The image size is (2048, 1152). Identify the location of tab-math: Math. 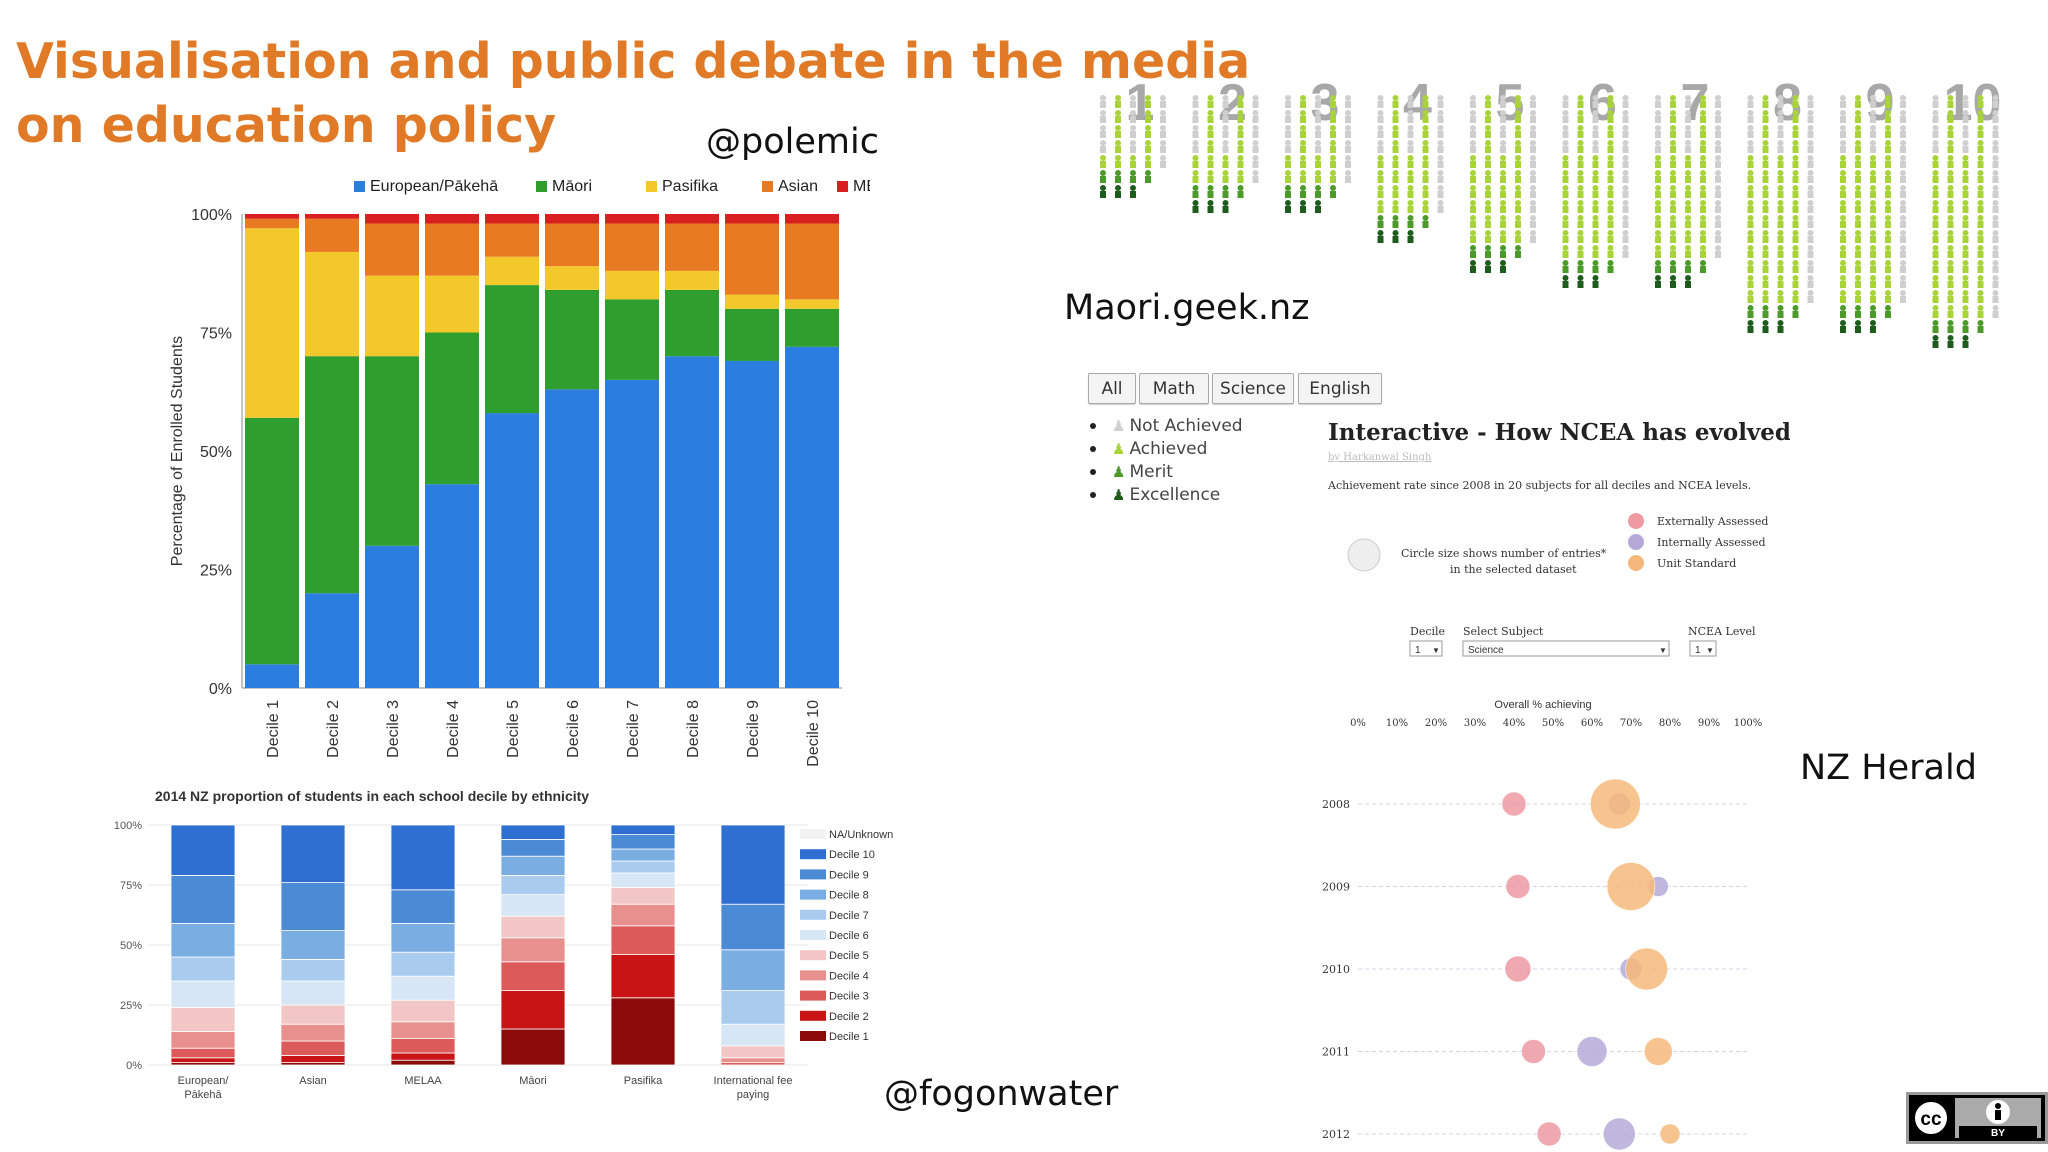
(1174, 388).